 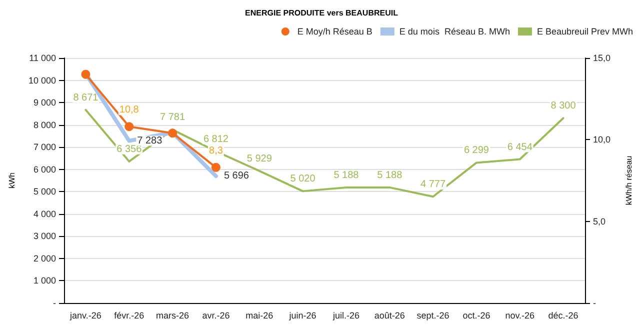 I want to click on data-label: 7 283, so click(x=150, y=140).